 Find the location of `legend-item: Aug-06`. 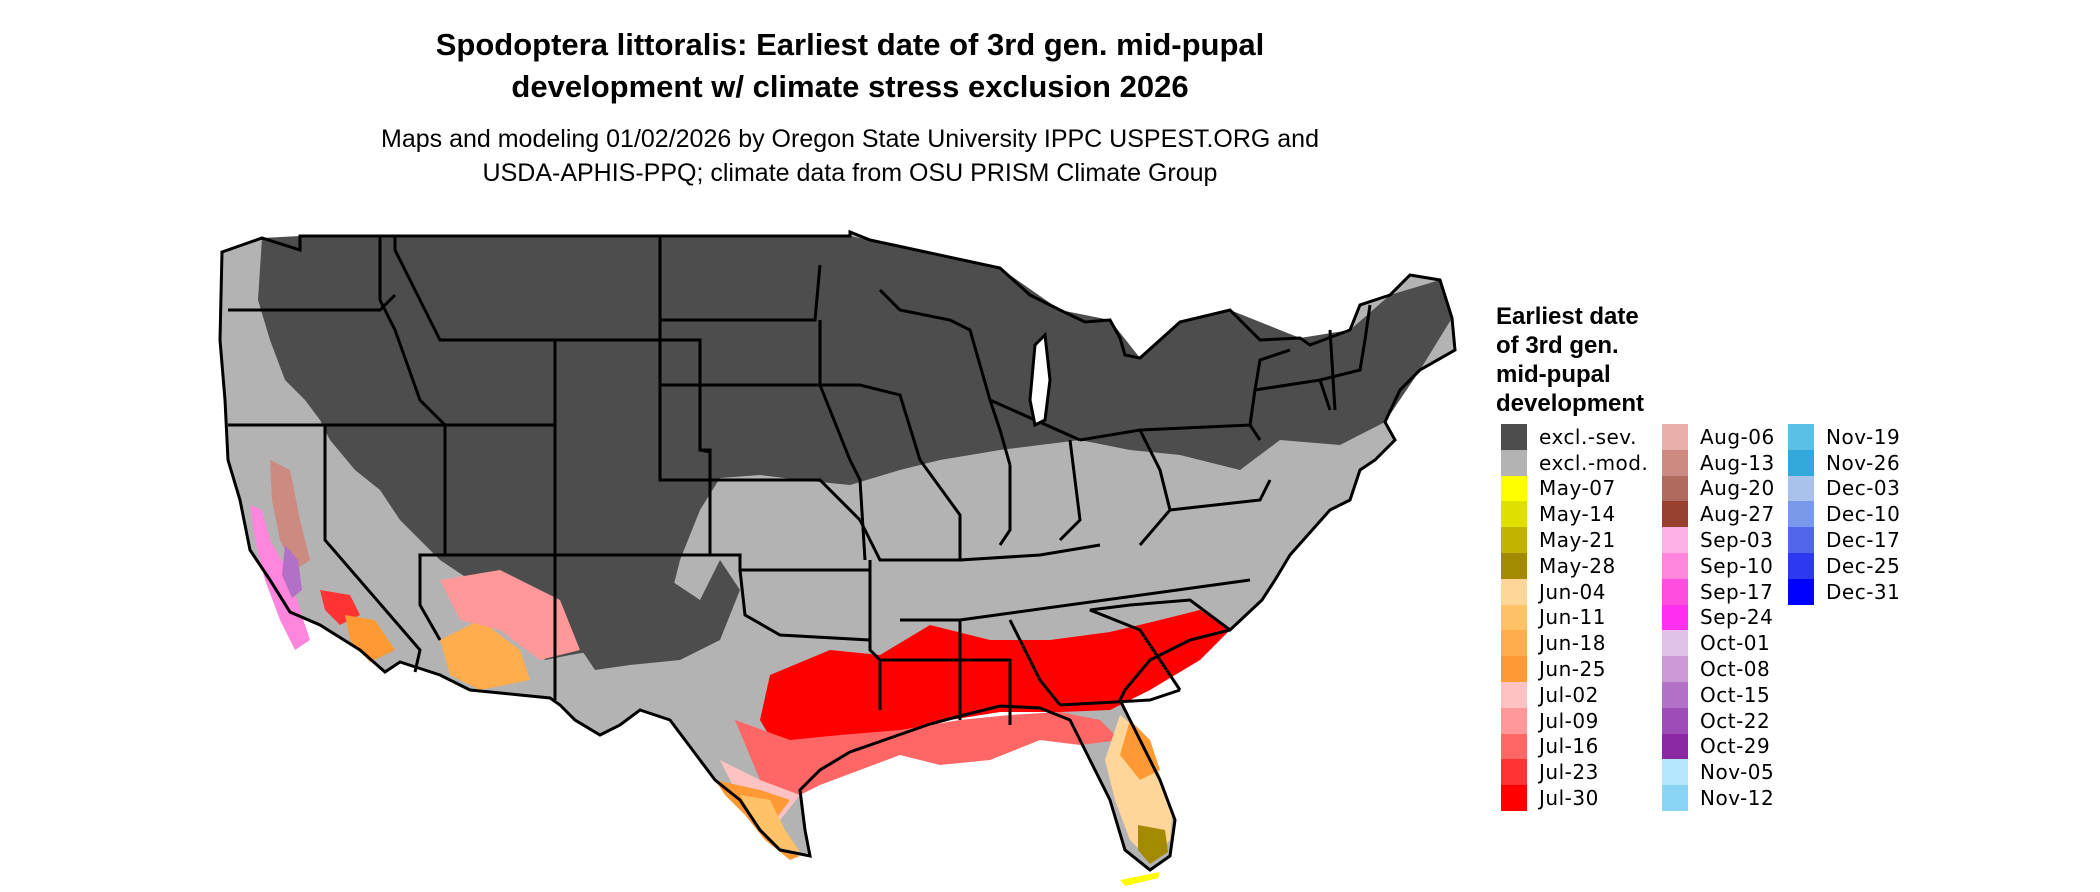

legend-item: Aug-06 is located at coordinates (1718, 437).